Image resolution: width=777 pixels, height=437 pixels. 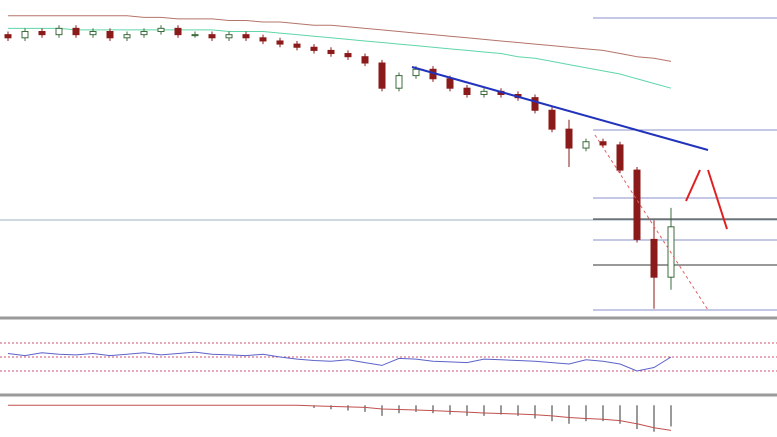 I want to click on macd-line, so click(x=340, y=417).